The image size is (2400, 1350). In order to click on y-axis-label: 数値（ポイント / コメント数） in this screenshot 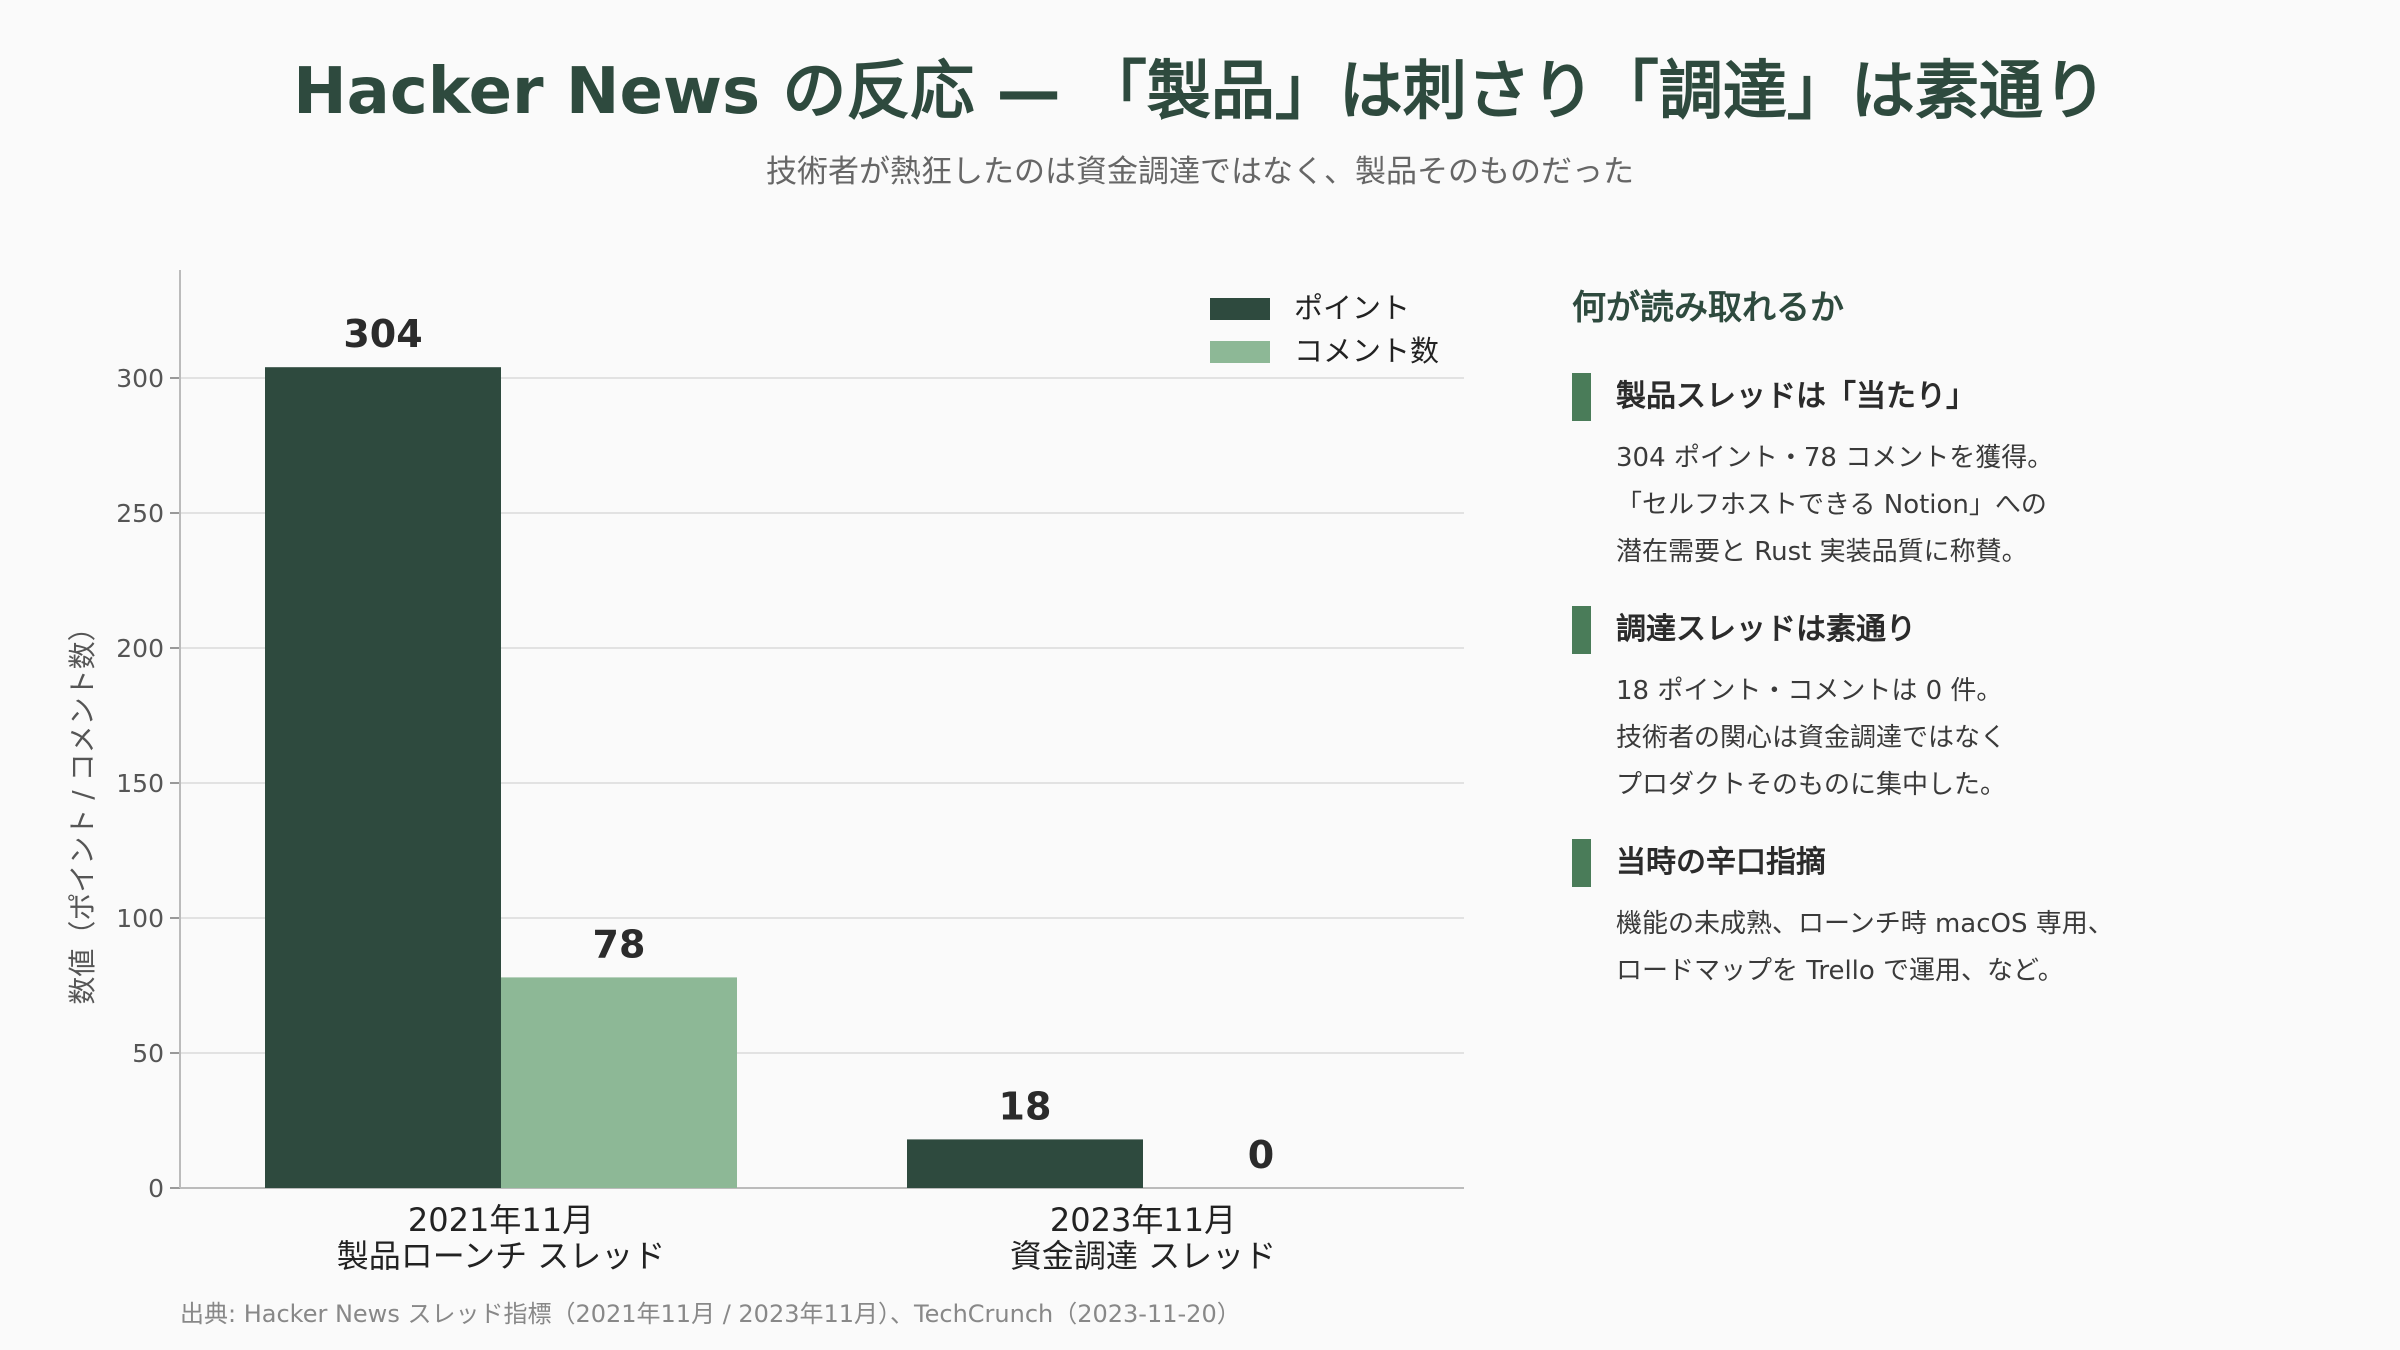, I will do `click(82, 808)`.